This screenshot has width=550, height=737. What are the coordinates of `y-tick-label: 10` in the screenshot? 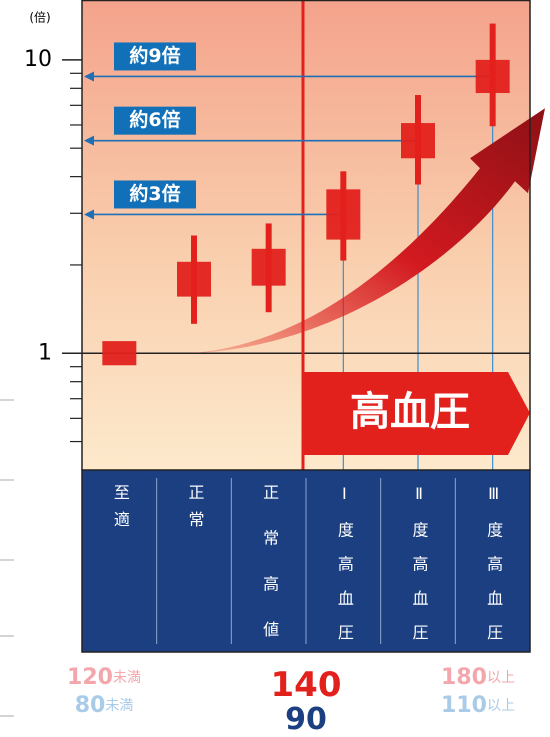 It's located at (38, 59).